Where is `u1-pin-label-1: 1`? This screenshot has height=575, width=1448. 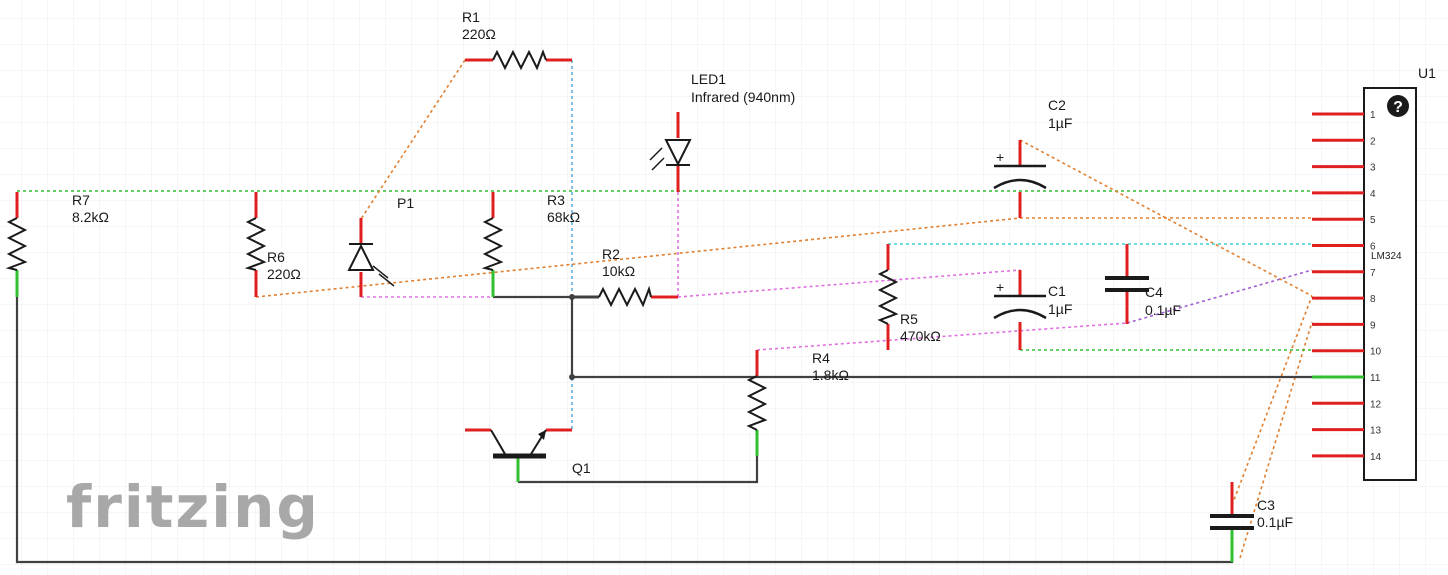
u1-pin-label-1: 1 is located at coordinates (1373, 115).